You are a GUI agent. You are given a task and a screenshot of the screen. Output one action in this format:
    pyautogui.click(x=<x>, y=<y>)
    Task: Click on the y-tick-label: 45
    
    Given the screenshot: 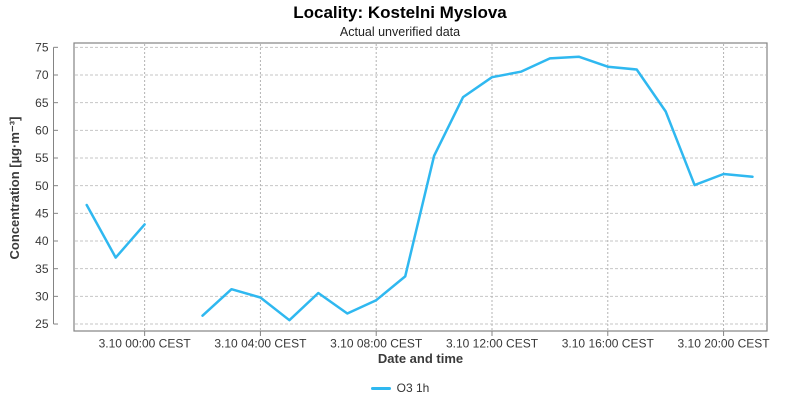 What is the action you would take?
    pyautogui.click(x=42, y=214)
    